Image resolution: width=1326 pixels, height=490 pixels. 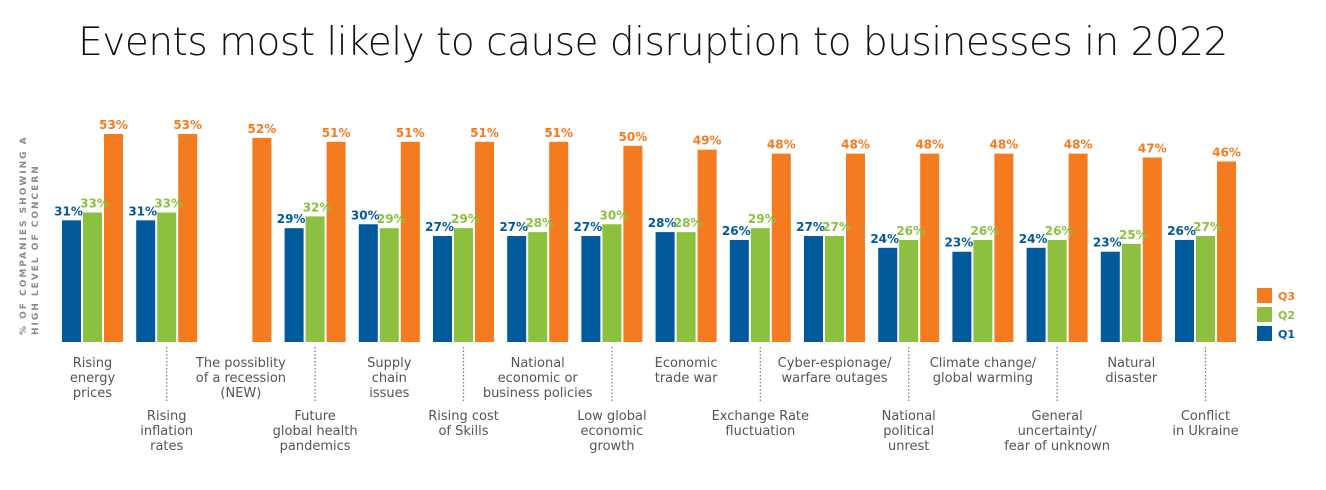 I want to click on value-label-q3: 46%, so click(x=1226, y=152).